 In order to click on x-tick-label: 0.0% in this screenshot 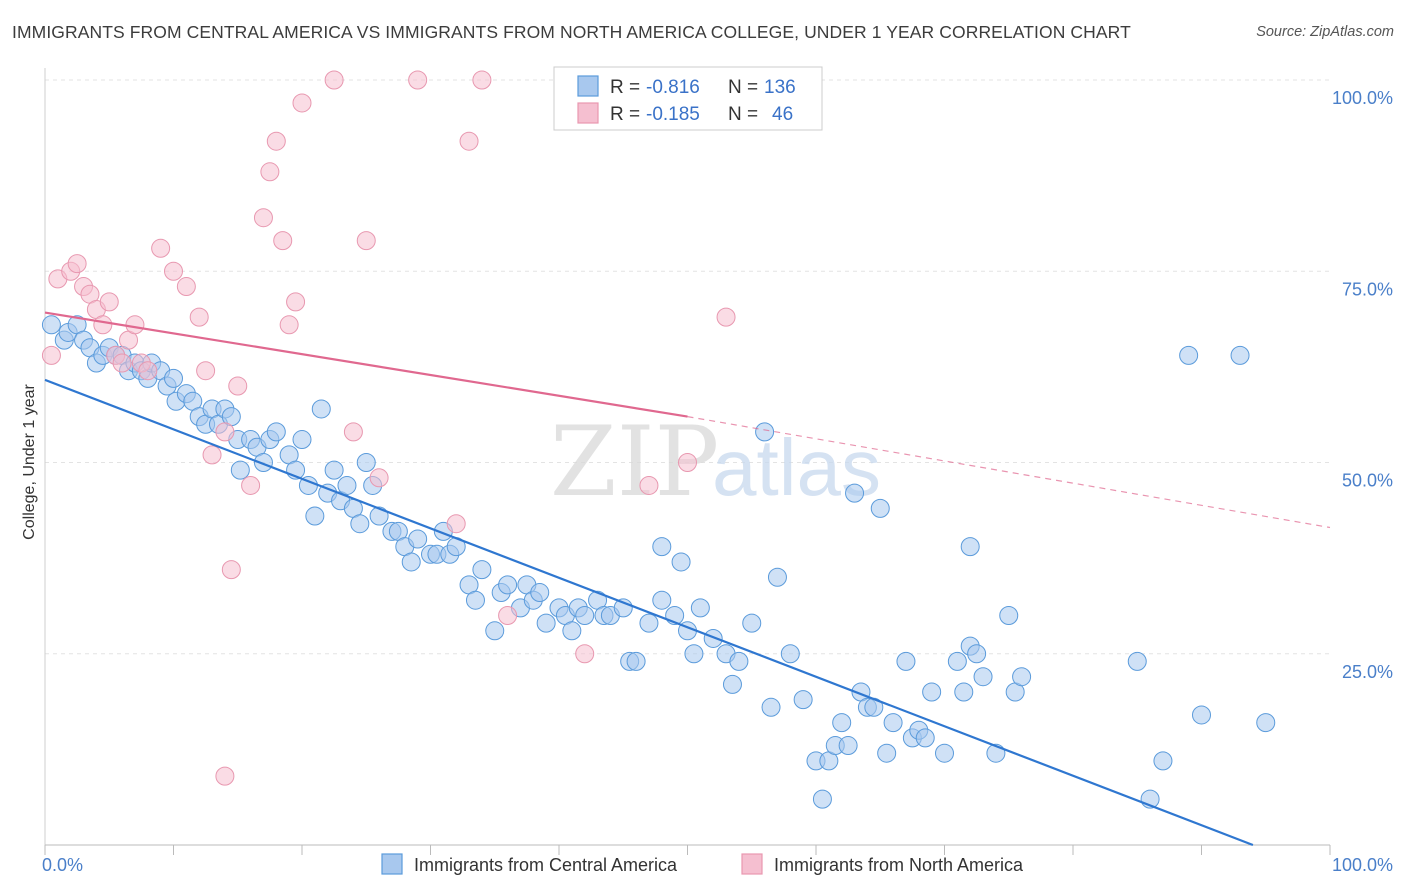, I will do `click(62, 865)`.